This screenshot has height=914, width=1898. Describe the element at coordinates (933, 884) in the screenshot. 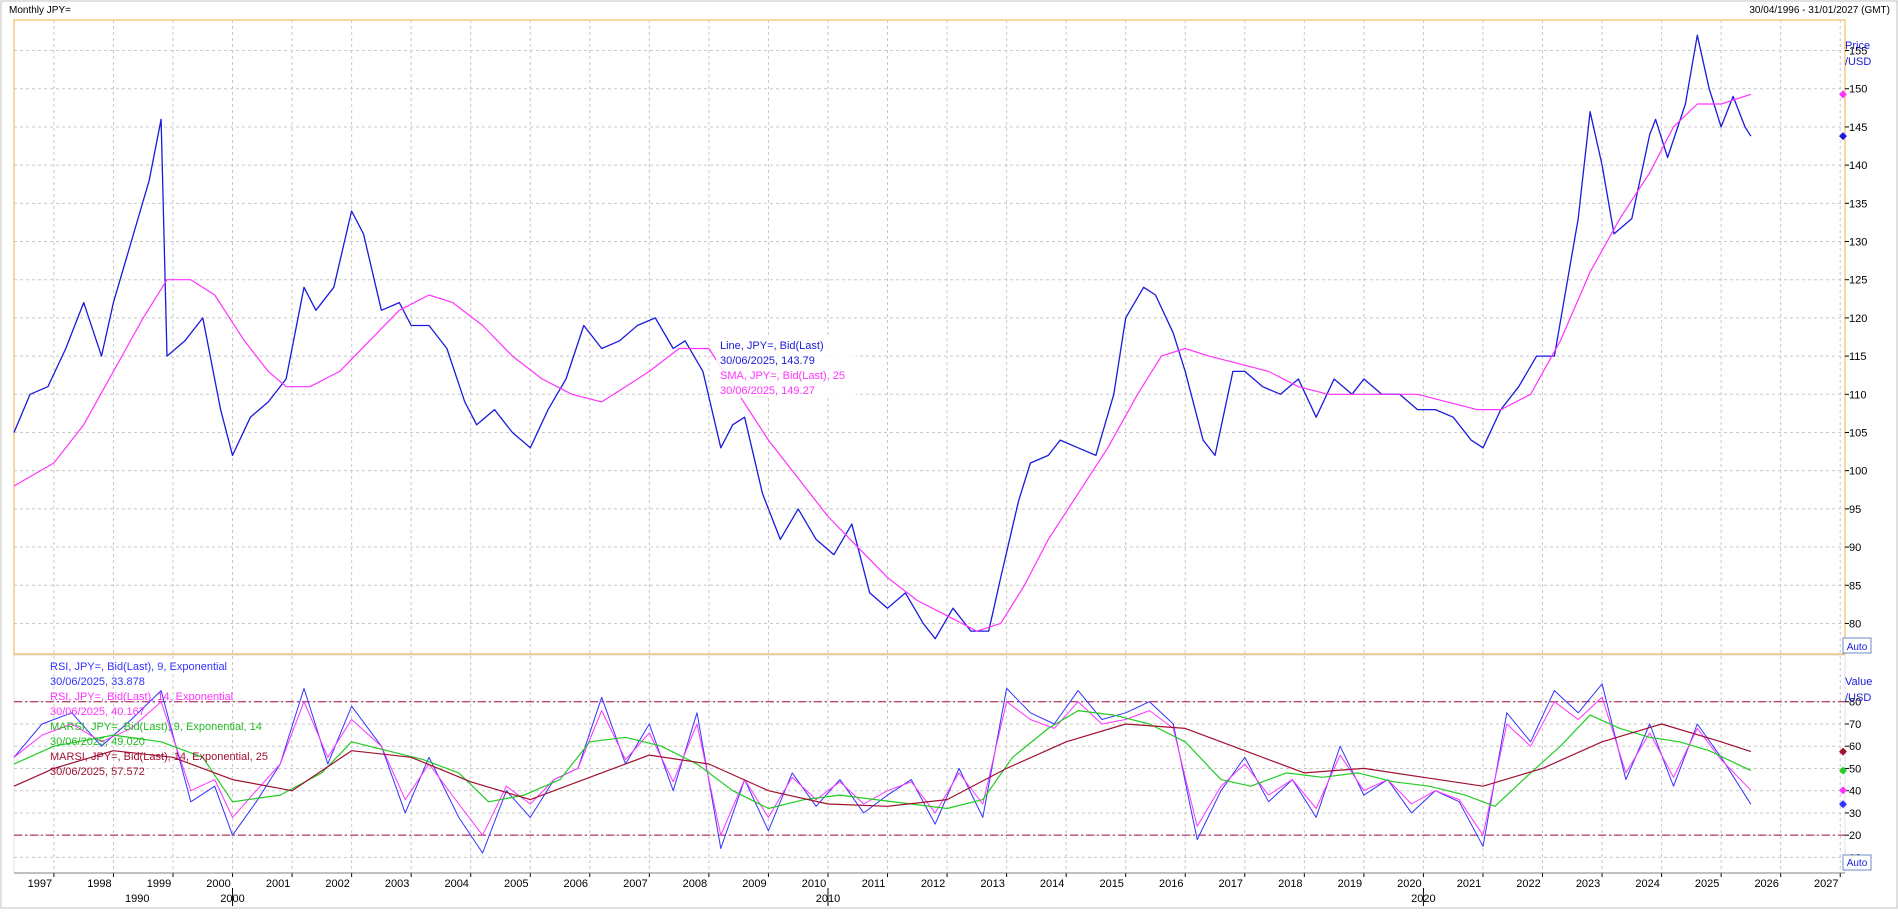

I see `x-tick-label-year: 2012` at that location.